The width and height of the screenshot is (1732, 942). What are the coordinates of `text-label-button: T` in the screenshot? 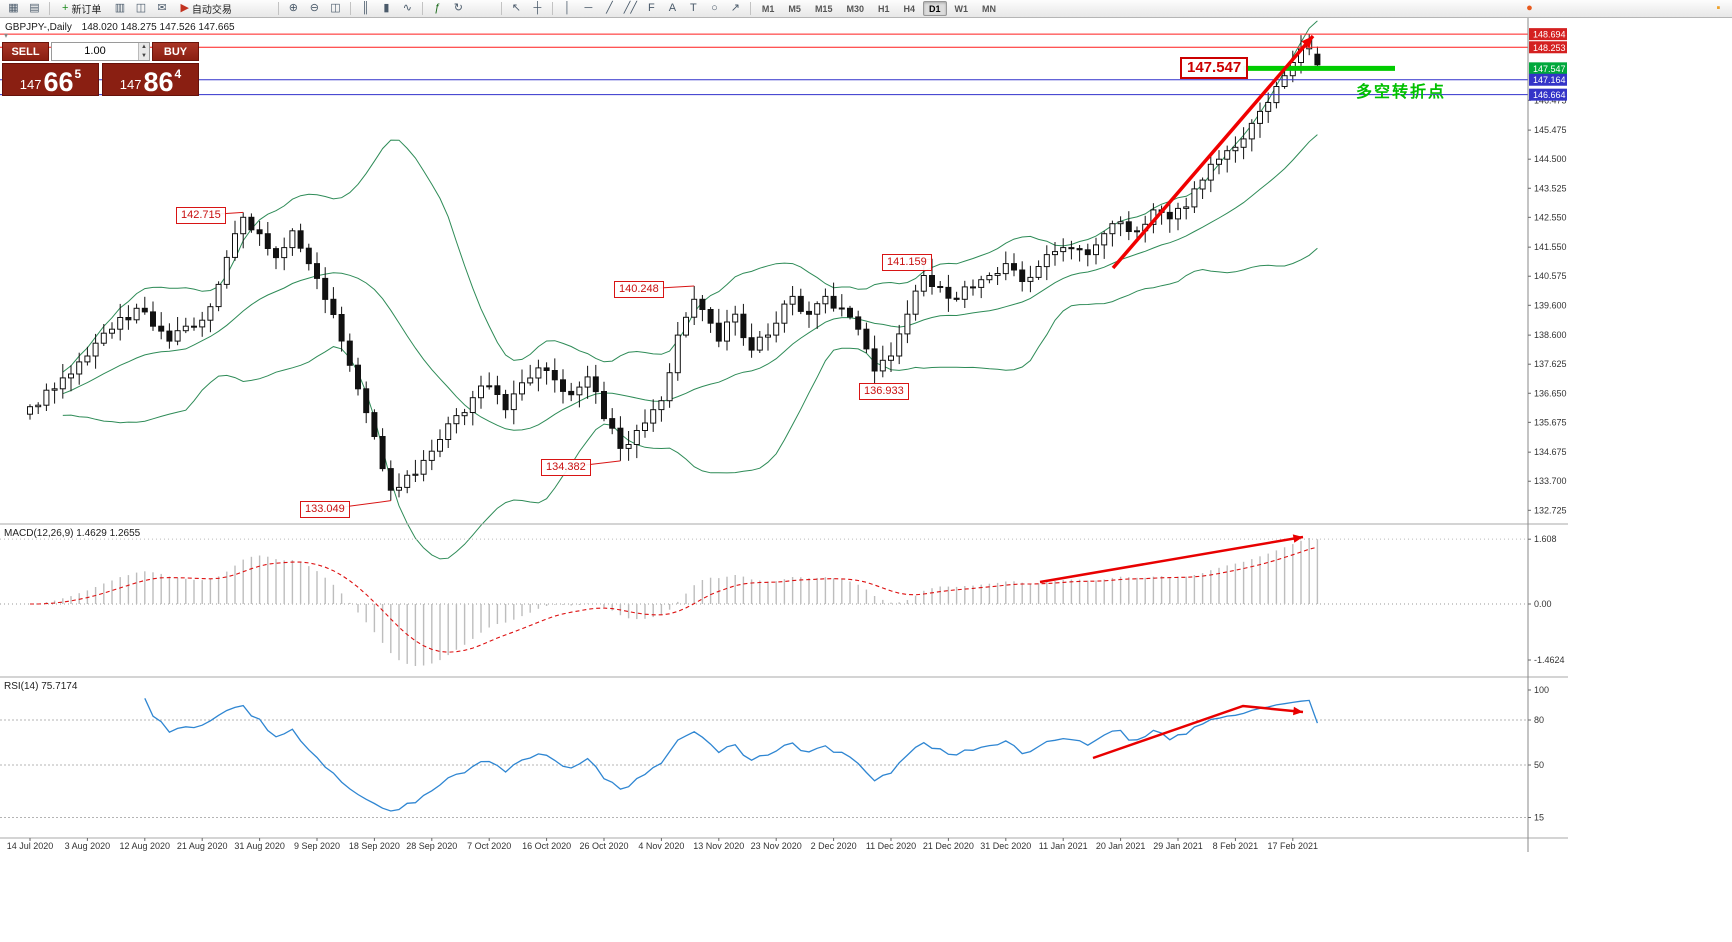 It's located at (693, 8).